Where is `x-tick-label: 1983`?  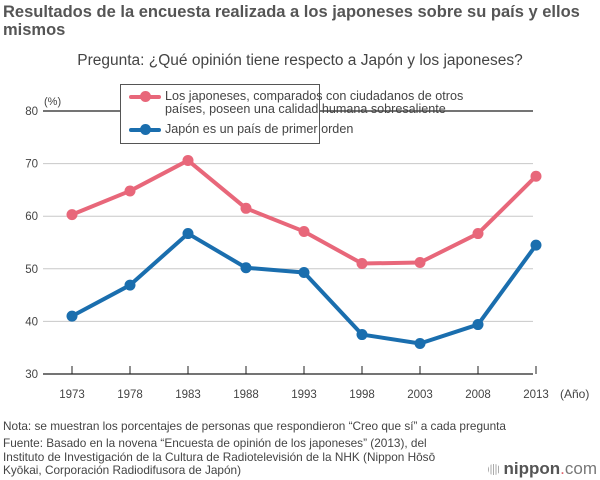
x-tick-label: 1983 is located at coordinates (188, 395).